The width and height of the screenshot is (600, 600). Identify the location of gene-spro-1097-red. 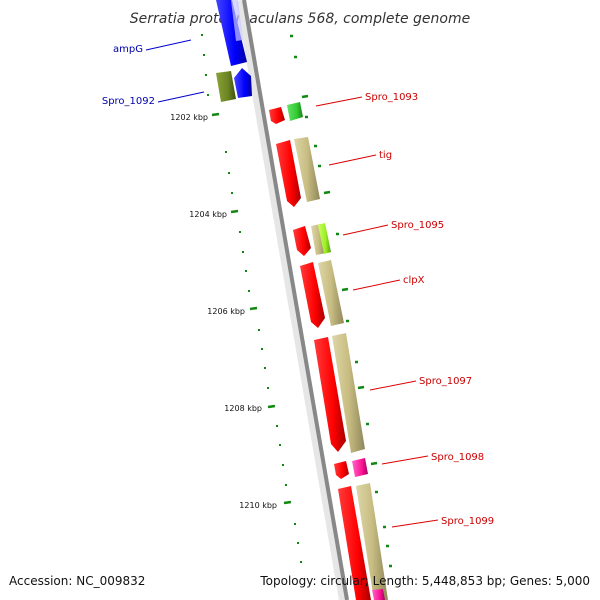
(330, 394).